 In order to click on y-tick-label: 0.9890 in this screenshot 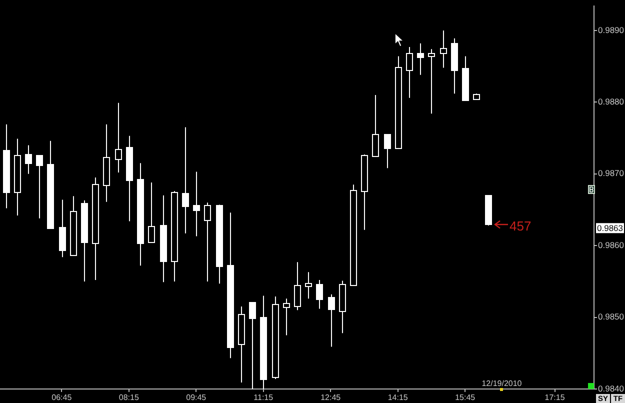, I will do `click(611, 29)`.